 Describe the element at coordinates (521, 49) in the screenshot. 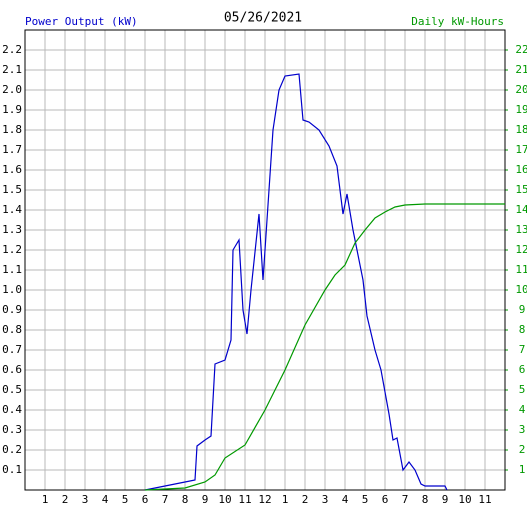

I see `y2-tick-label: 22` at that location.